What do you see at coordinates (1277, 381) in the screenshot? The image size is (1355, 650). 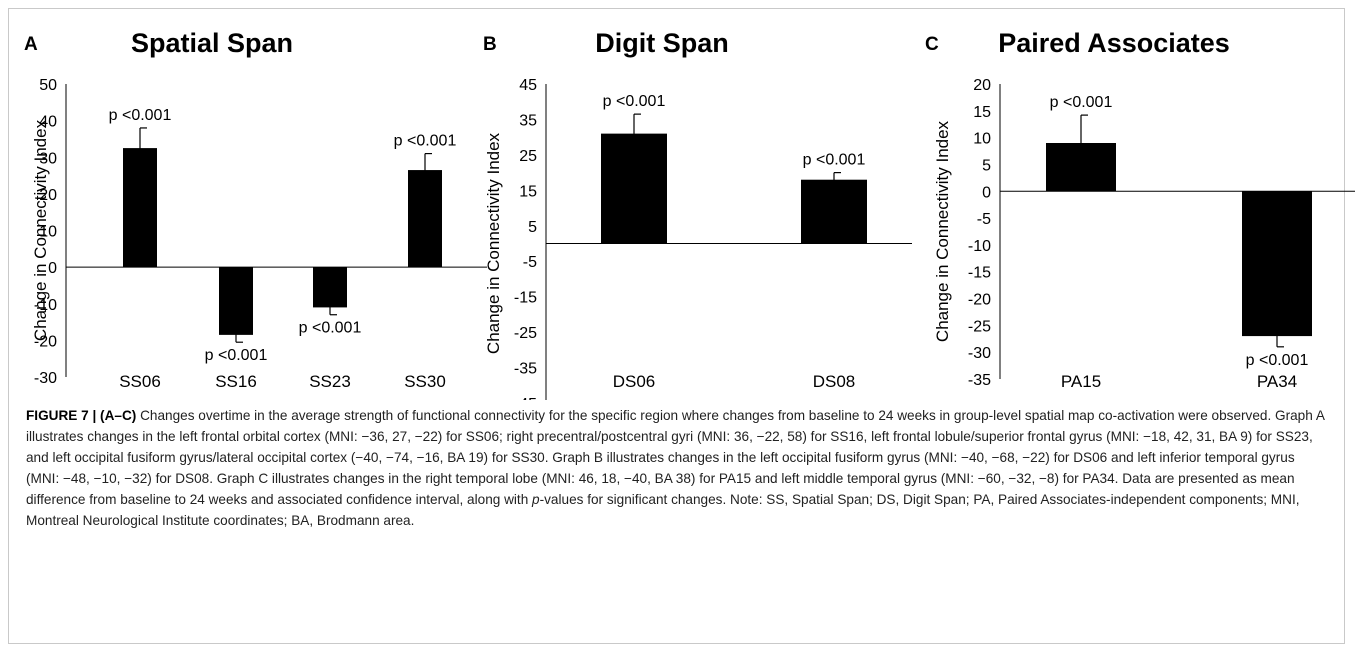 I see `x-category-label: PA34` at bounding box center [1277, 381].